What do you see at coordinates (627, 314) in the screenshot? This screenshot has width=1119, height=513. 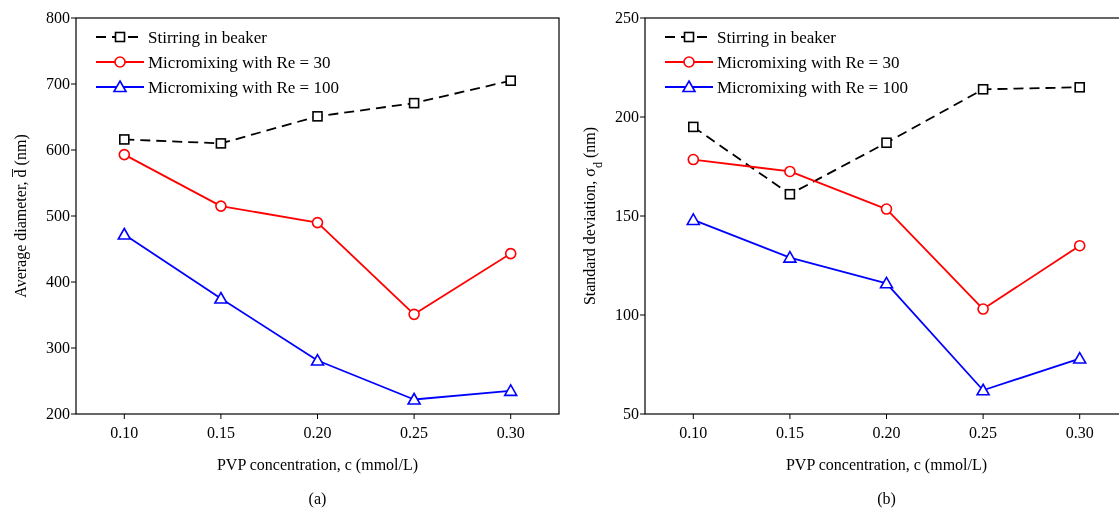 I see `y-tick-label: 100` at bounding box center [627, 314].